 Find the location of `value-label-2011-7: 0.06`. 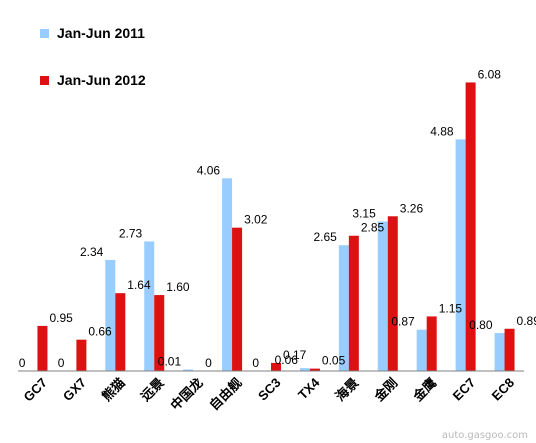

value-label-2011-7: 0.06 is located at coordinates (287, 360).